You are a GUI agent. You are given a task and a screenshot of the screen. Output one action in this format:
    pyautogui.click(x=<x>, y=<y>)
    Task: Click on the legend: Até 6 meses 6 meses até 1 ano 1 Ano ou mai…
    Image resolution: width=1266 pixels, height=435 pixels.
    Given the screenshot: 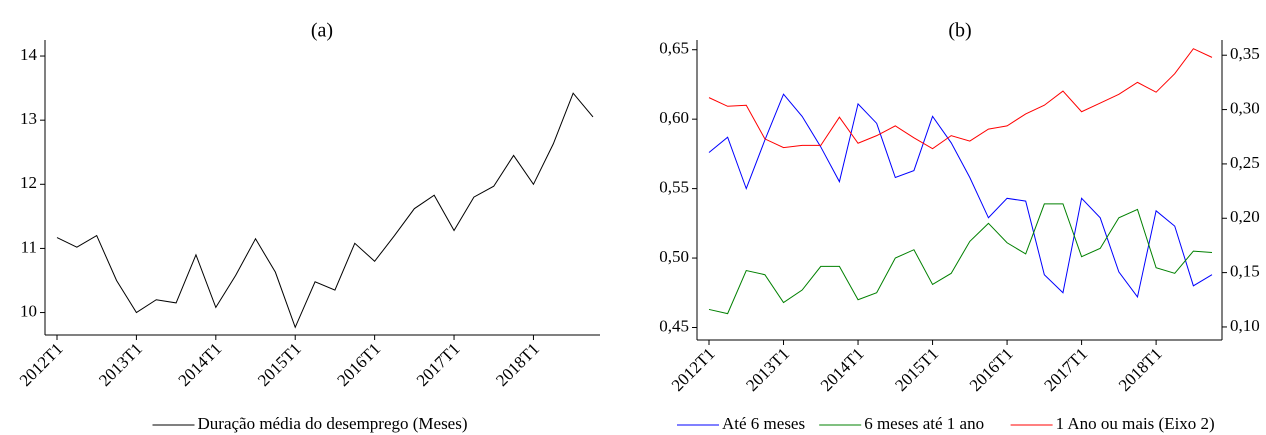 What is the action you would take?
    pyautogui.click(x=946, y=423)
    